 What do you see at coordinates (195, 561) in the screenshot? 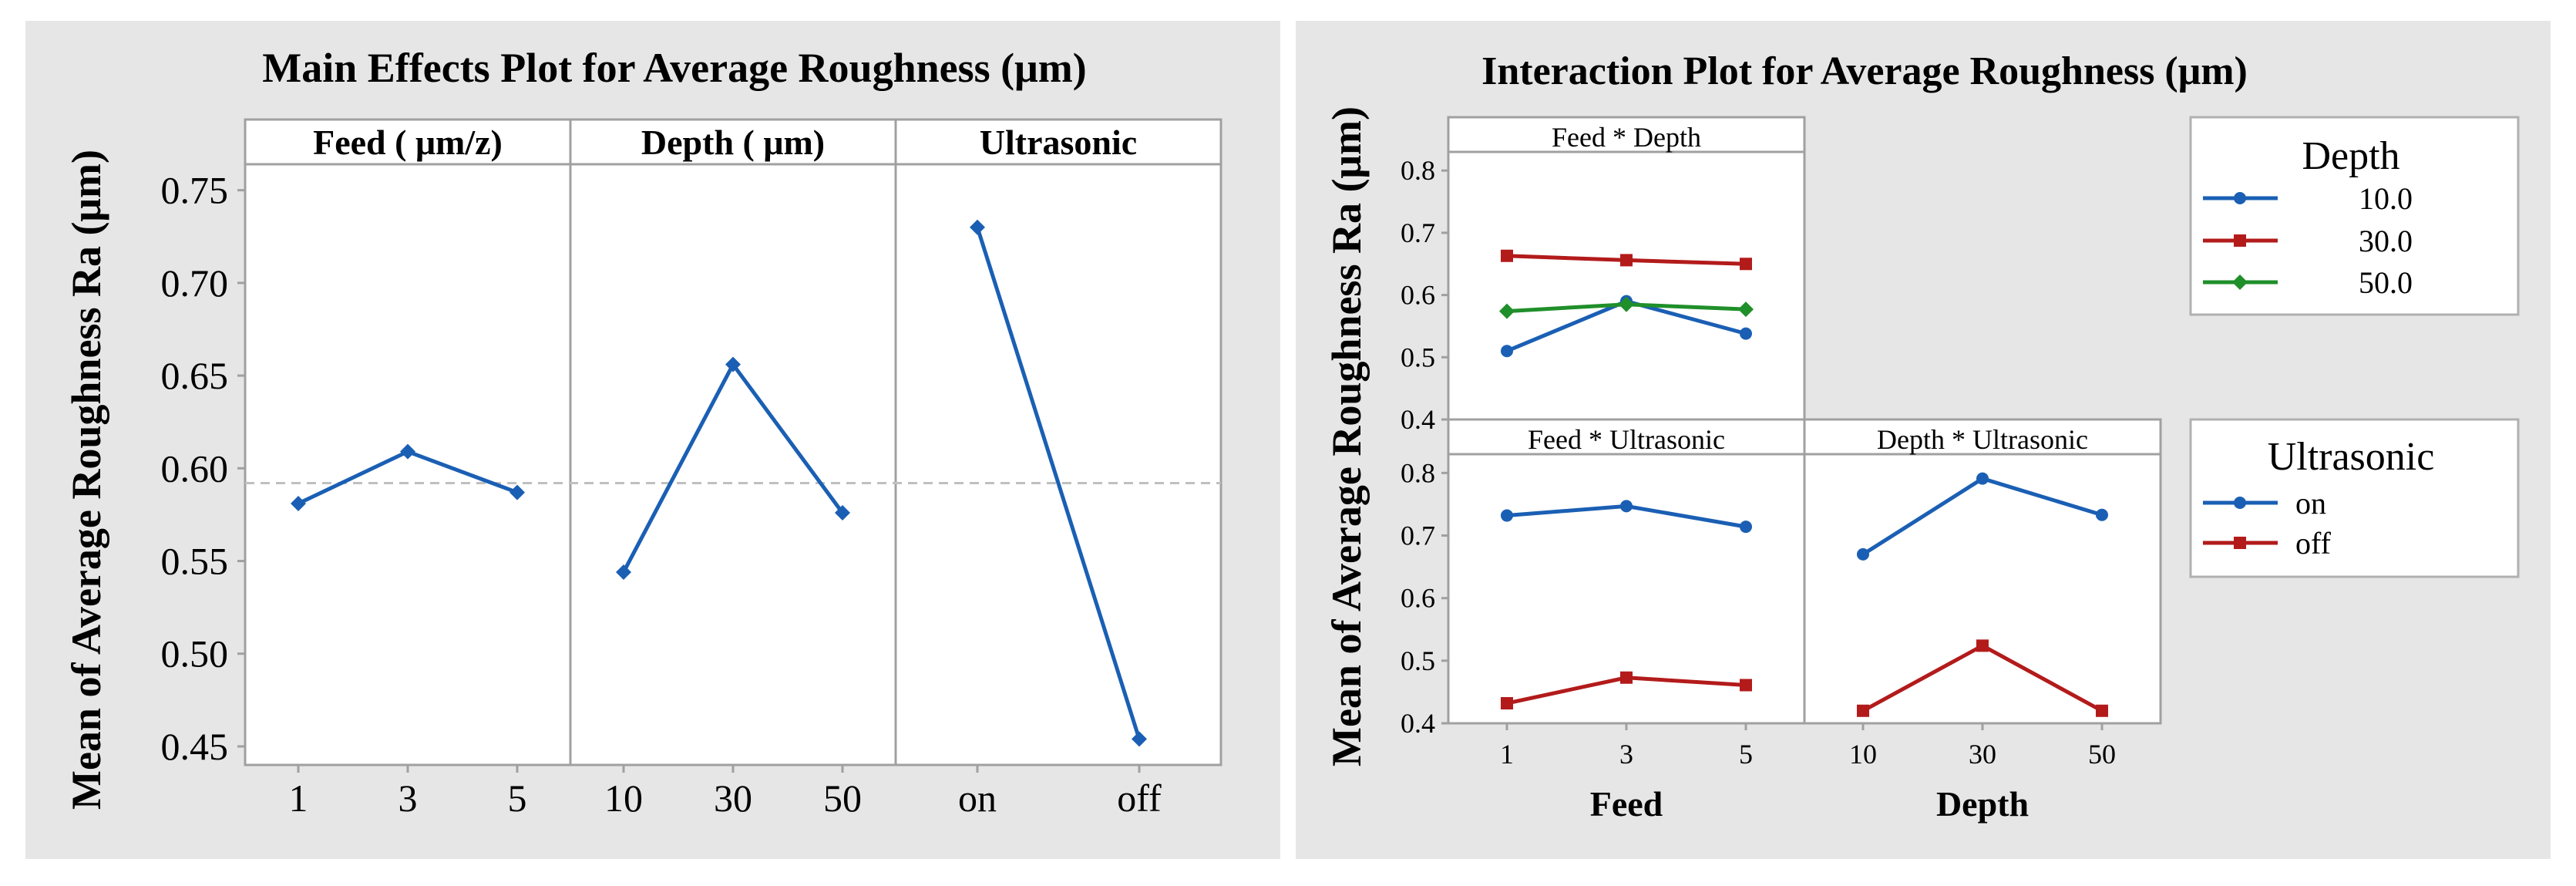
I see `y-tick-label: 0.55` at bounding box center [195, 561].